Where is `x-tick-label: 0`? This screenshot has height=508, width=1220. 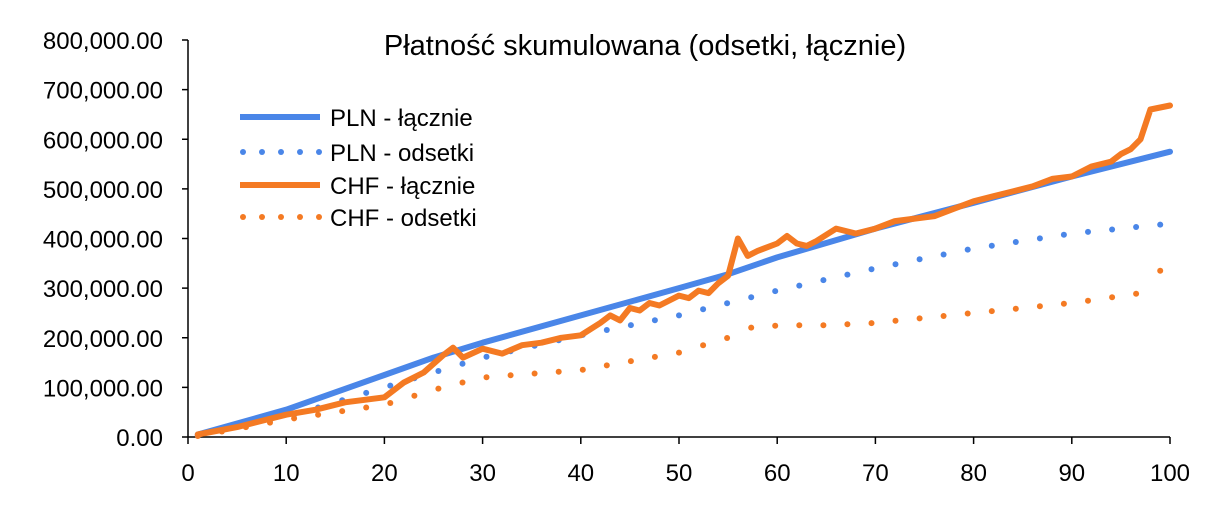 x-tick-label: 0 is located at coordinates (187, 473).